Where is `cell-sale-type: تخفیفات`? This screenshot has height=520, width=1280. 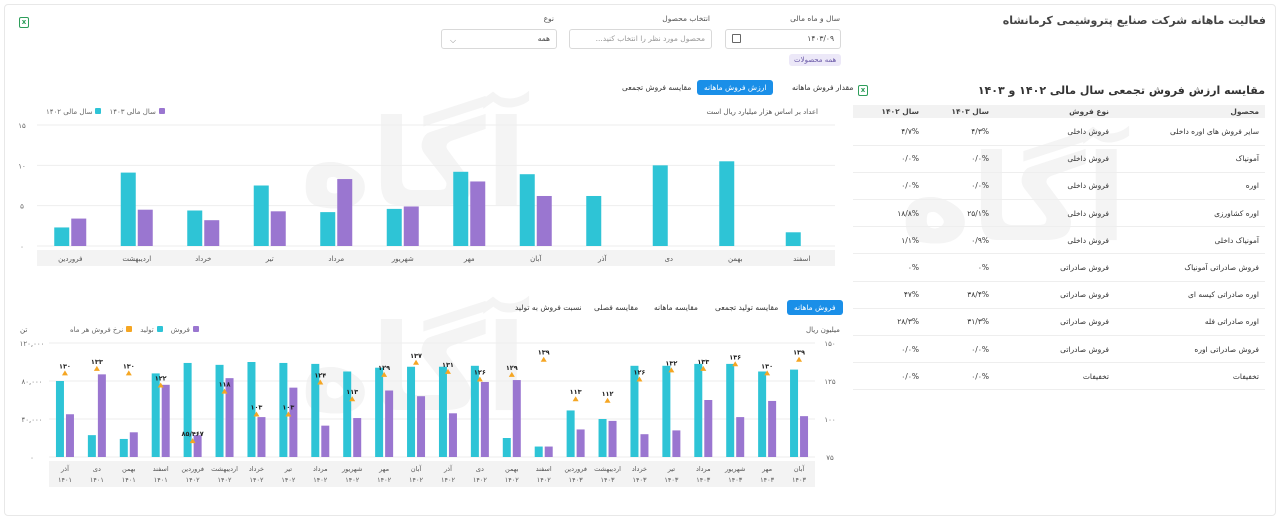 cell-sale-type: تخفیفات is located at coordinates (1055, 376).